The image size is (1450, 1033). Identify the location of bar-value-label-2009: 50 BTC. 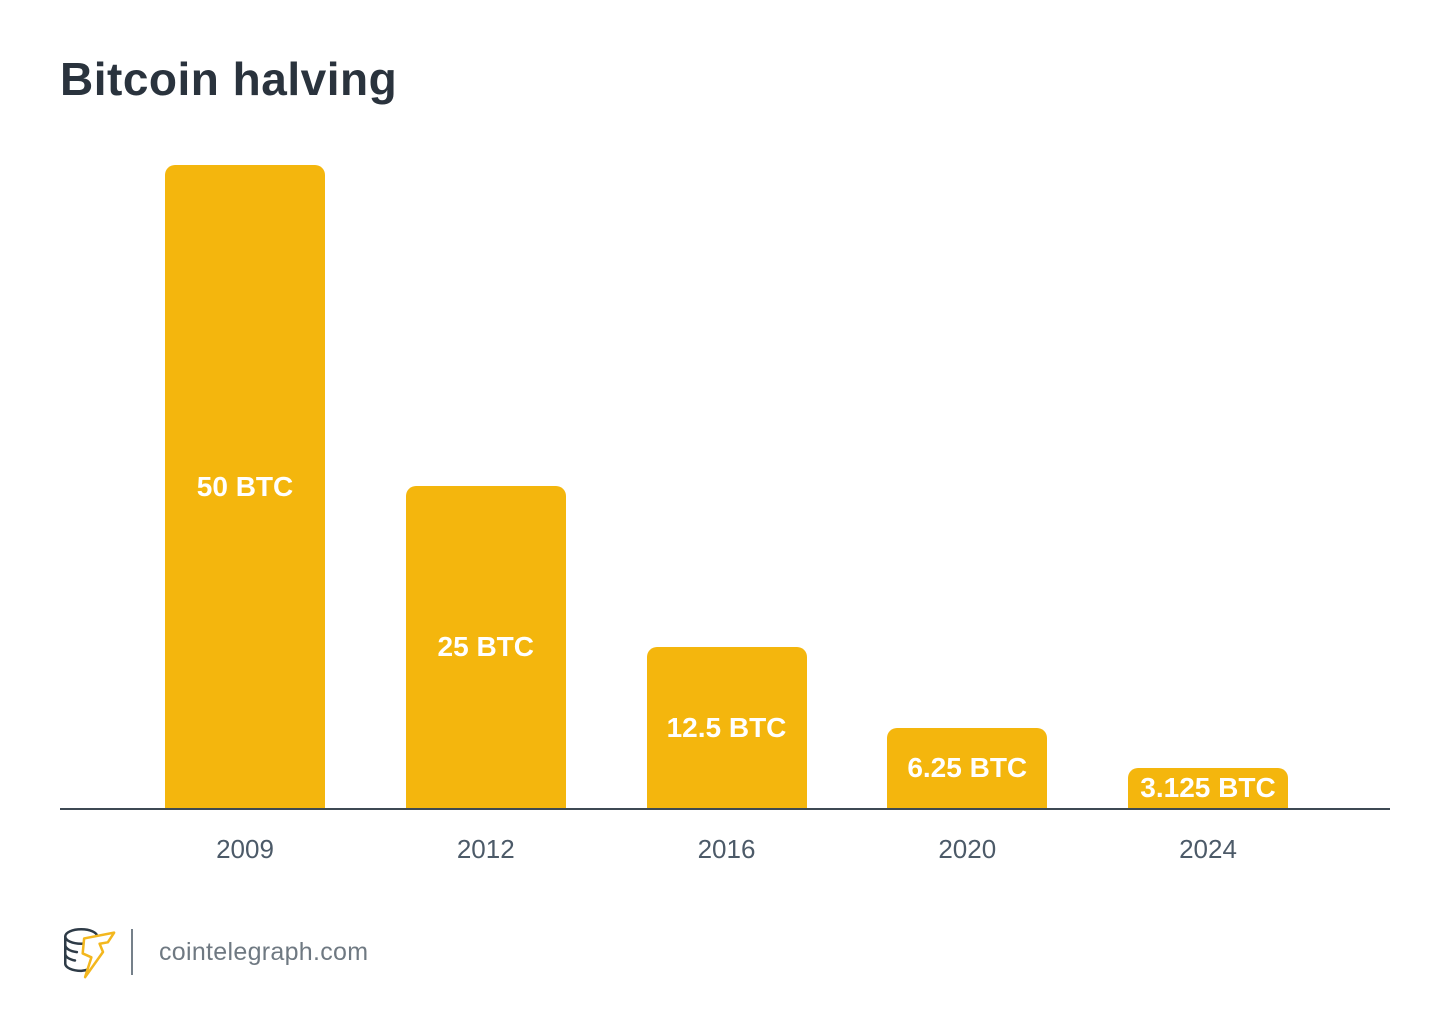
(245, 486).